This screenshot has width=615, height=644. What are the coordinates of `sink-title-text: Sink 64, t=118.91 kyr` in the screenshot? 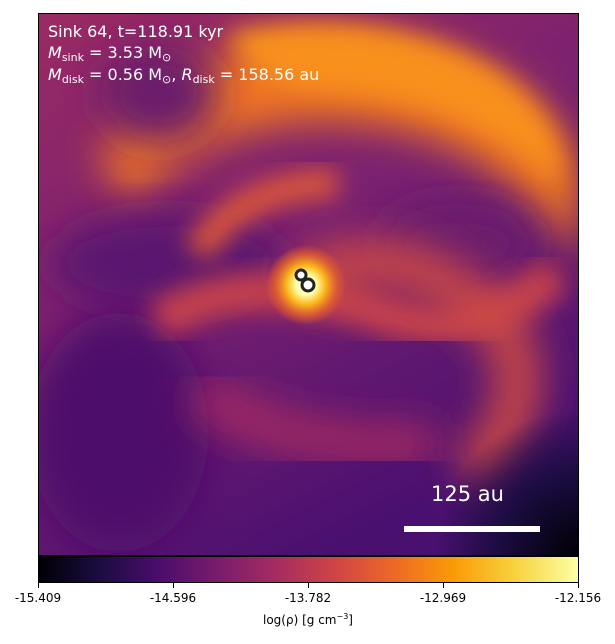 It's located at (136, 31).